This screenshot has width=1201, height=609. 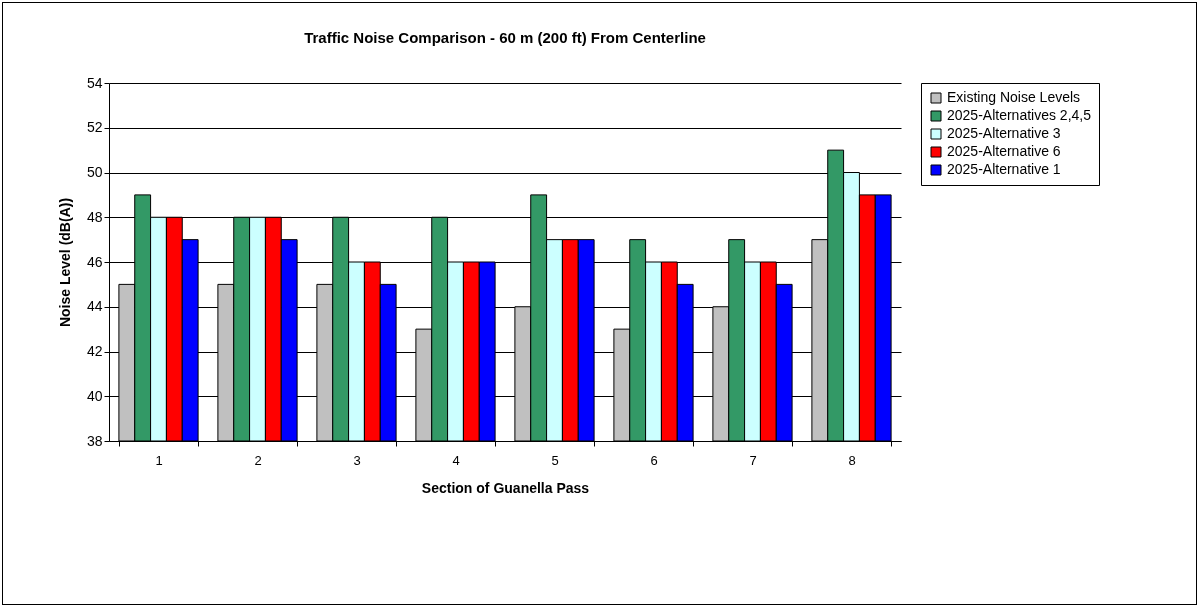 I want to click on x-tick-label: 6, so click(x=654, y=460).